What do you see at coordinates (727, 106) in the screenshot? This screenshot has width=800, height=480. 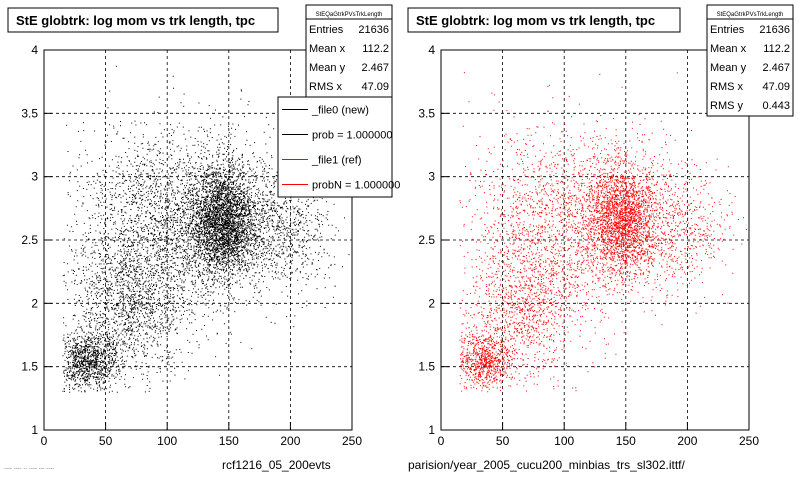 I see `stats-row-label: RMS y` at bounding box center [727, 106].